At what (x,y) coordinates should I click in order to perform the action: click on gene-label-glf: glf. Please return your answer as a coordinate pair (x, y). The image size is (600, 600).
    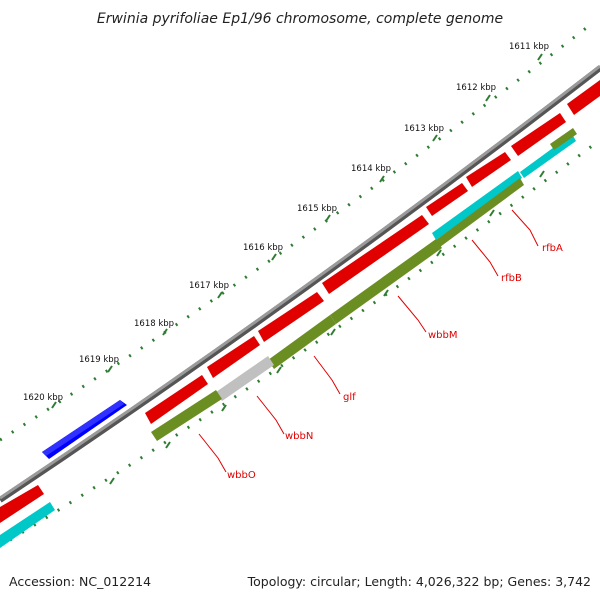
    Looking at the image, I should click on (349, 397).